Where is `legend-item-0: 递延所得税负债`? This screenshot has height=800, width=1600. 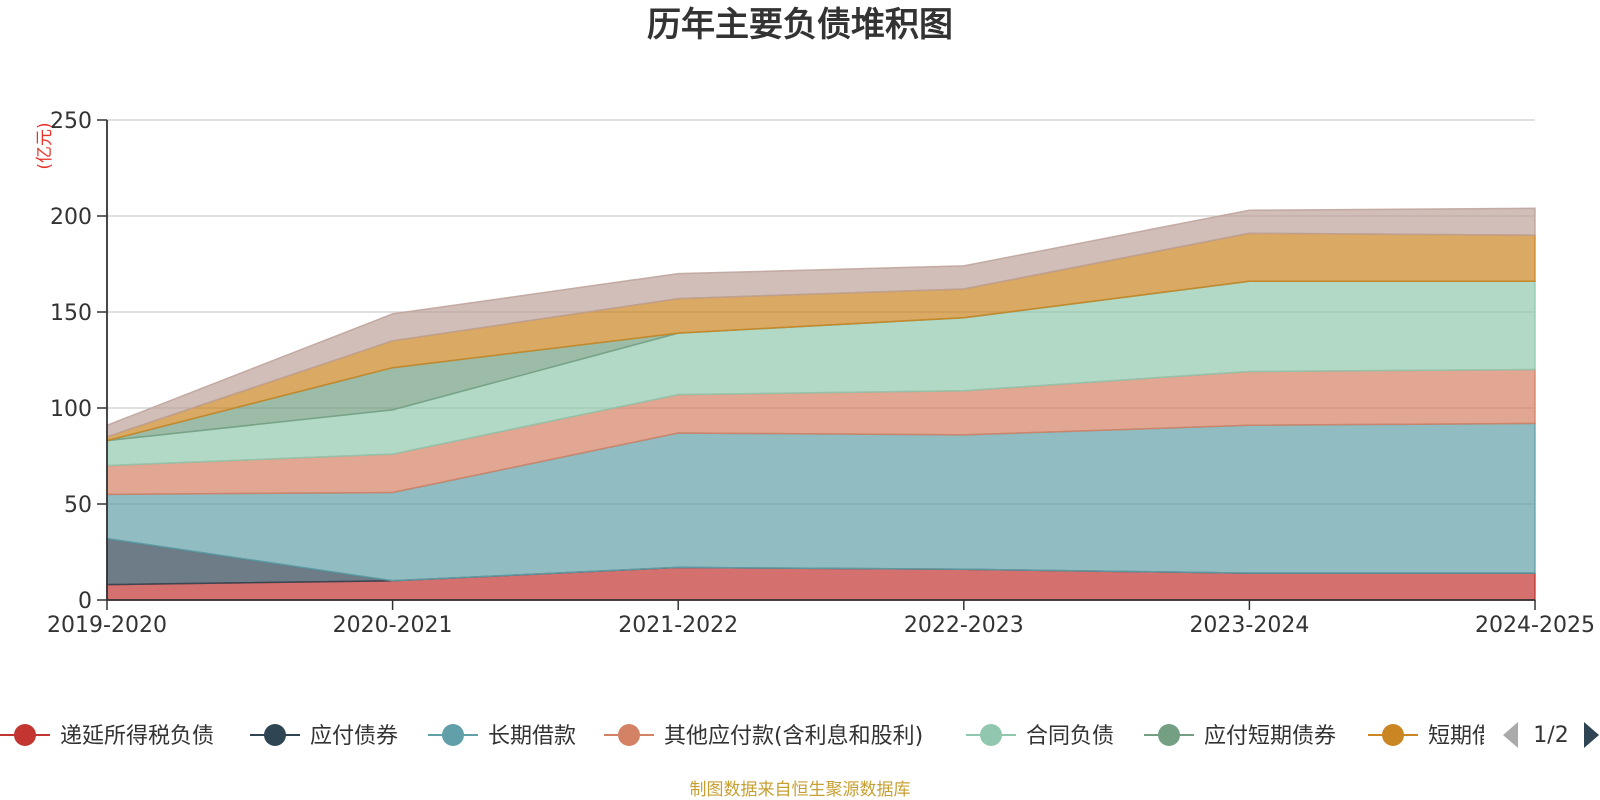
legend-item-0: 递延所得税负债 is located at coordinates (107, 736).